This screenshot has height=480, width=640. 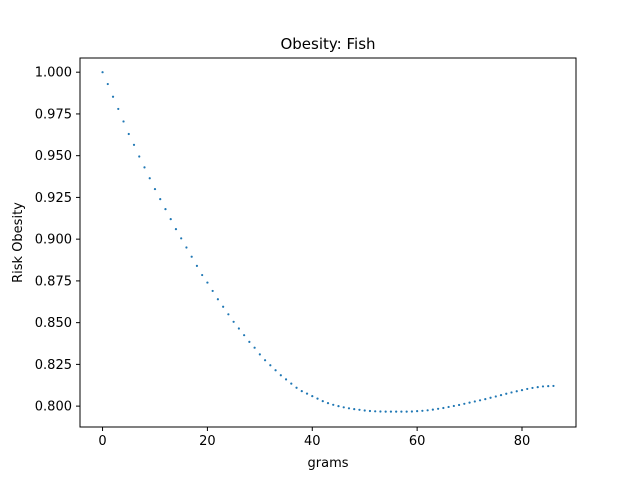 I want to click on x-tick-label: 0, so click(x=102, y=441).